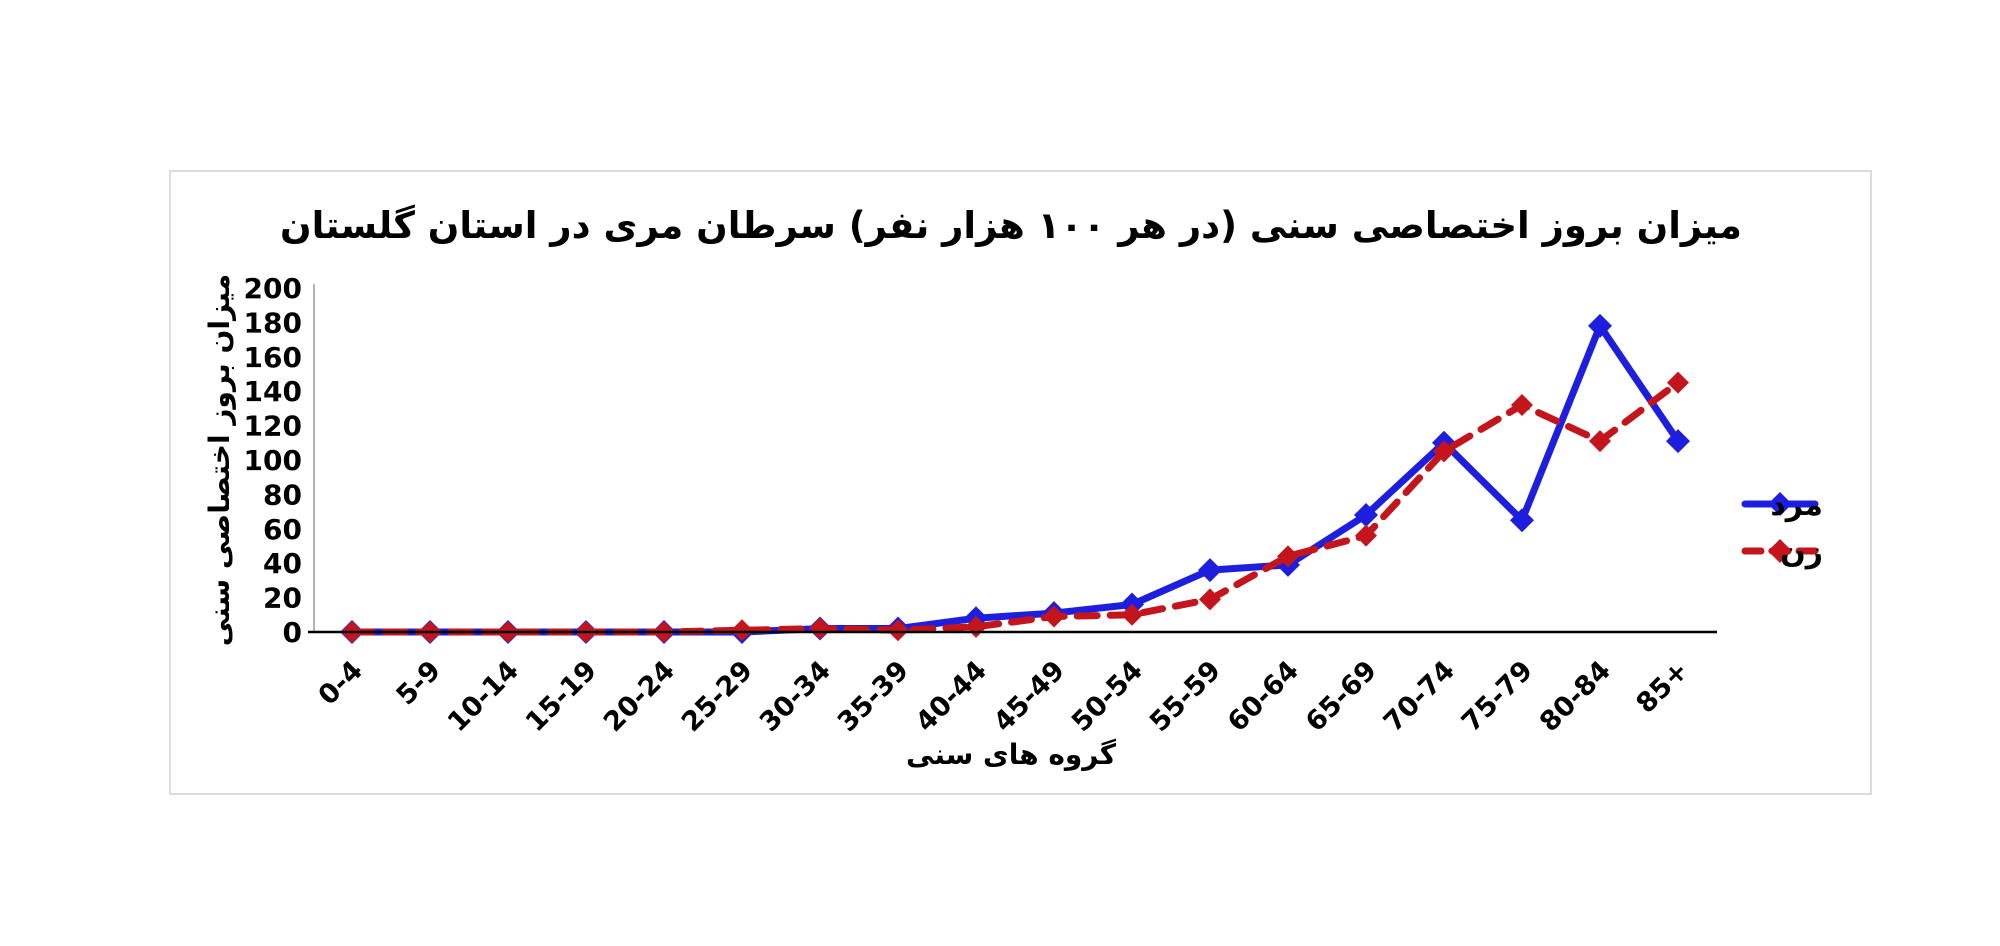 This screenshot has height=946, width=2000. I want to click on y-tick-label: 160, so click(273, 357).